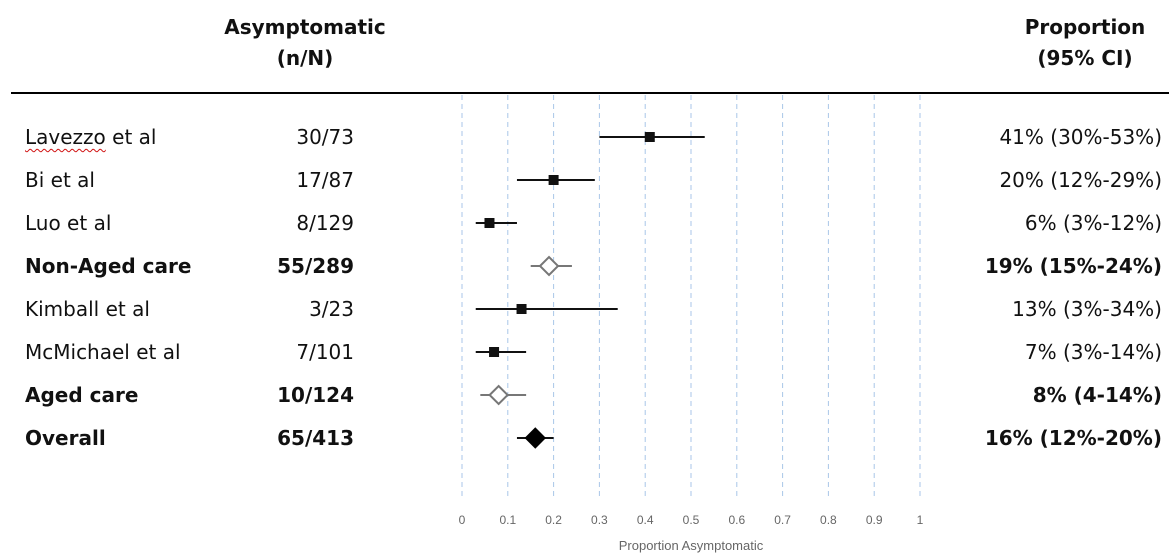 This screenshot has width=1169, height=557. What do you see at coordinates (584, 180) in the screenshot?
I see `study-row: Bi et al 17/87 20% (12%-29%)` at bounding box center [584, 180].